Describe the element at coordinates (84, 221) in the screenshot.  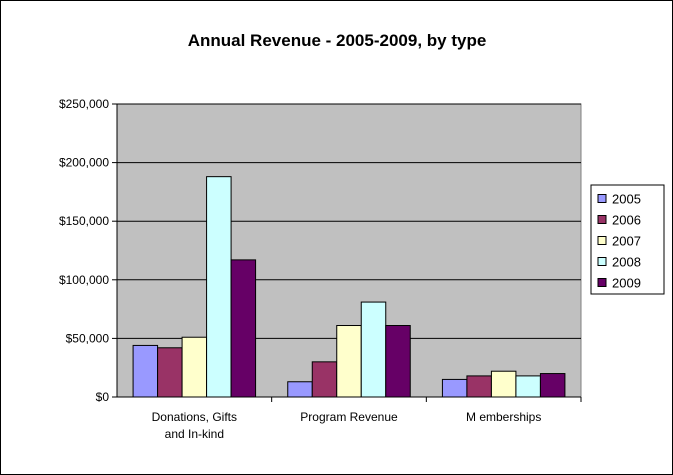
I see `y-tick-label: $150,000` at that location.